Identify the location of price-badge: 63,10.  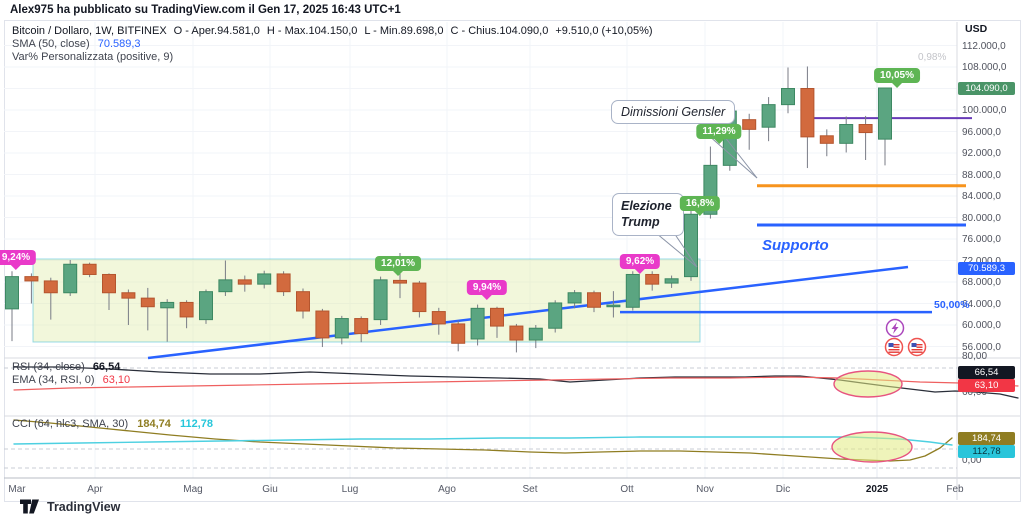
(986, 385).